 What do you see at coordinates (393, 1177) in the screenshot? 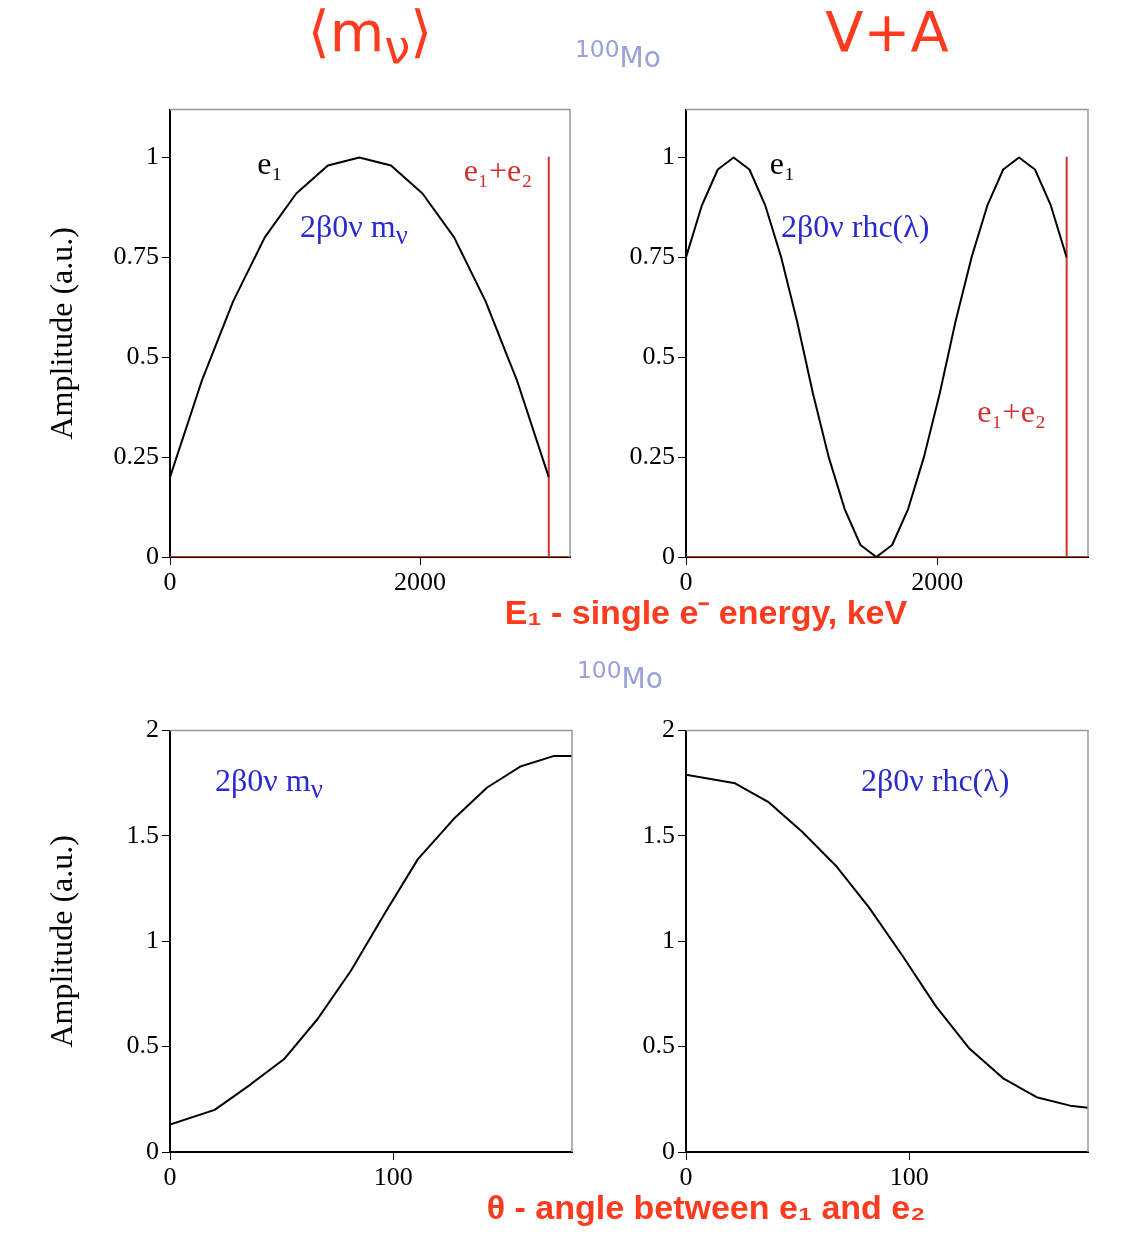
I see `x-tick-label: 100` at bounding box center [393, 1177].